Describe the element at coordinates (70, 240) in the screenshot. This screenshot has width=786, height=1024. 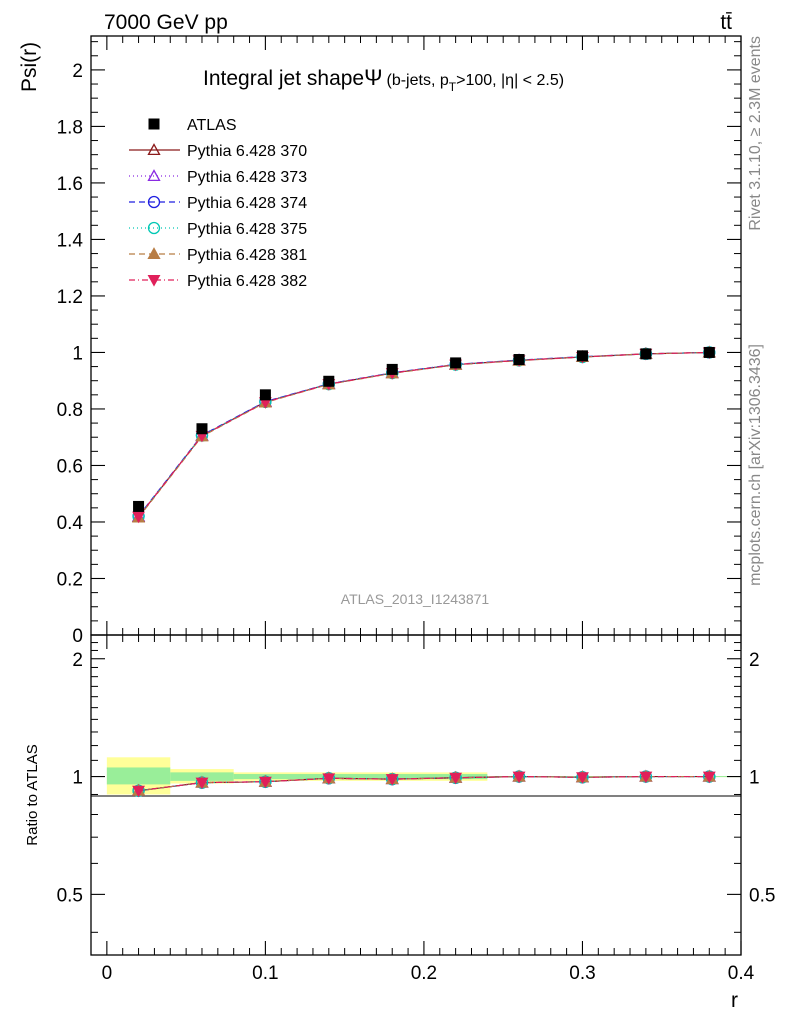
I see `main-y-tick-label: 1.4` at that location.